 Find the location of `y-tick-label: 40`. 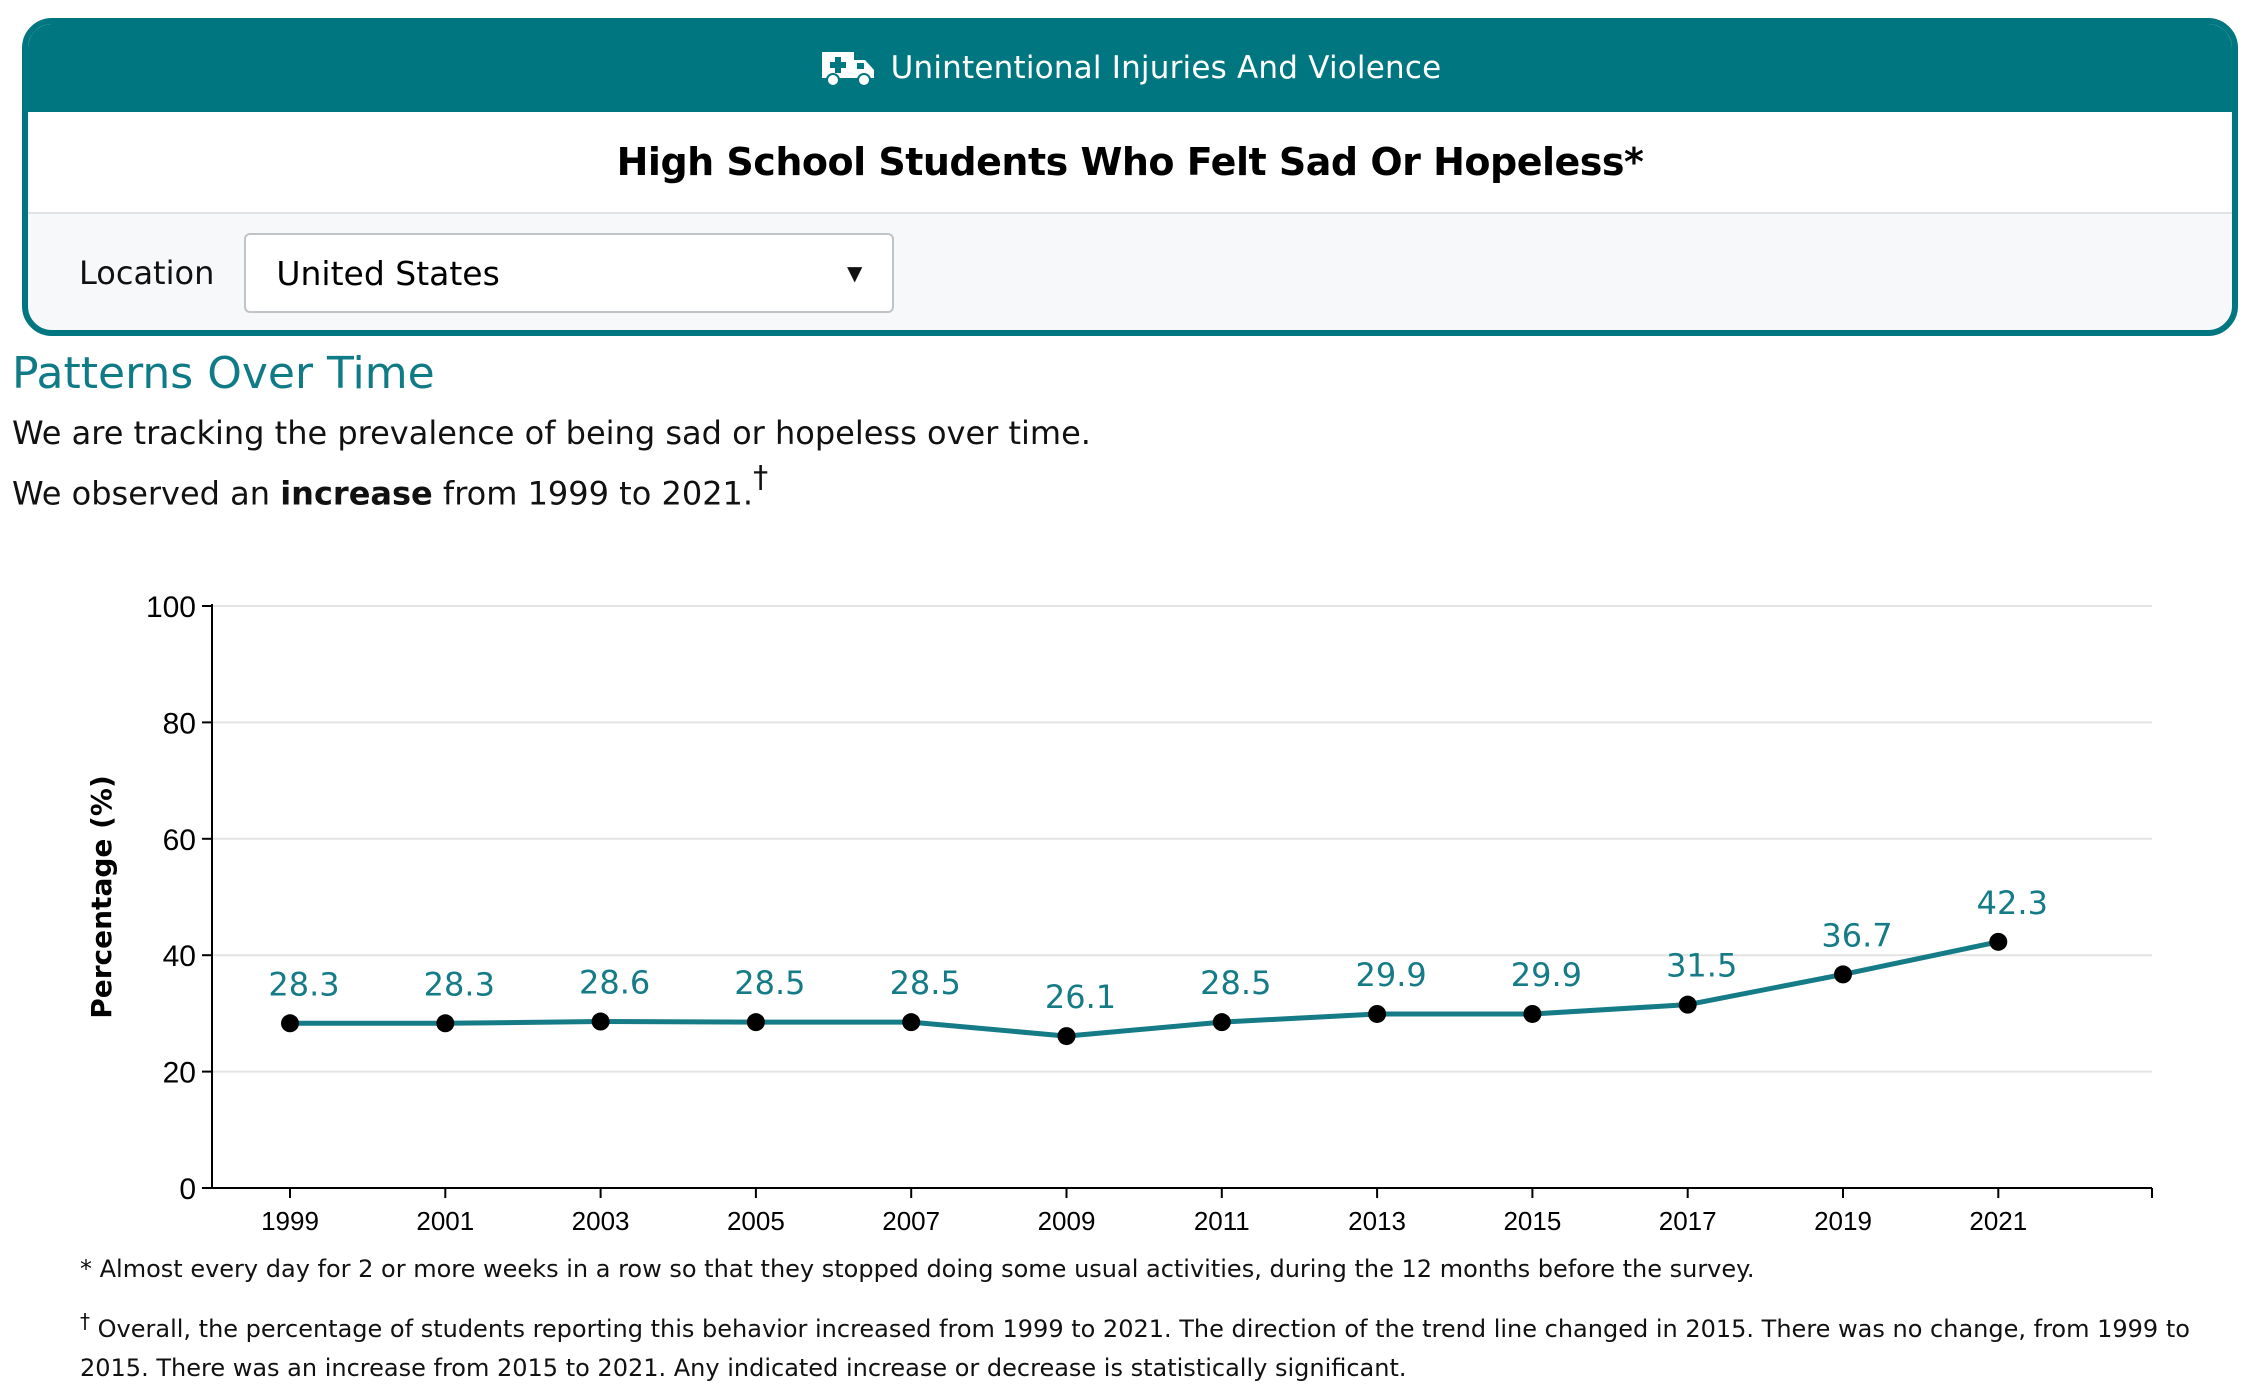

y-tick-label: 40 is located at coordinates (179, 956).